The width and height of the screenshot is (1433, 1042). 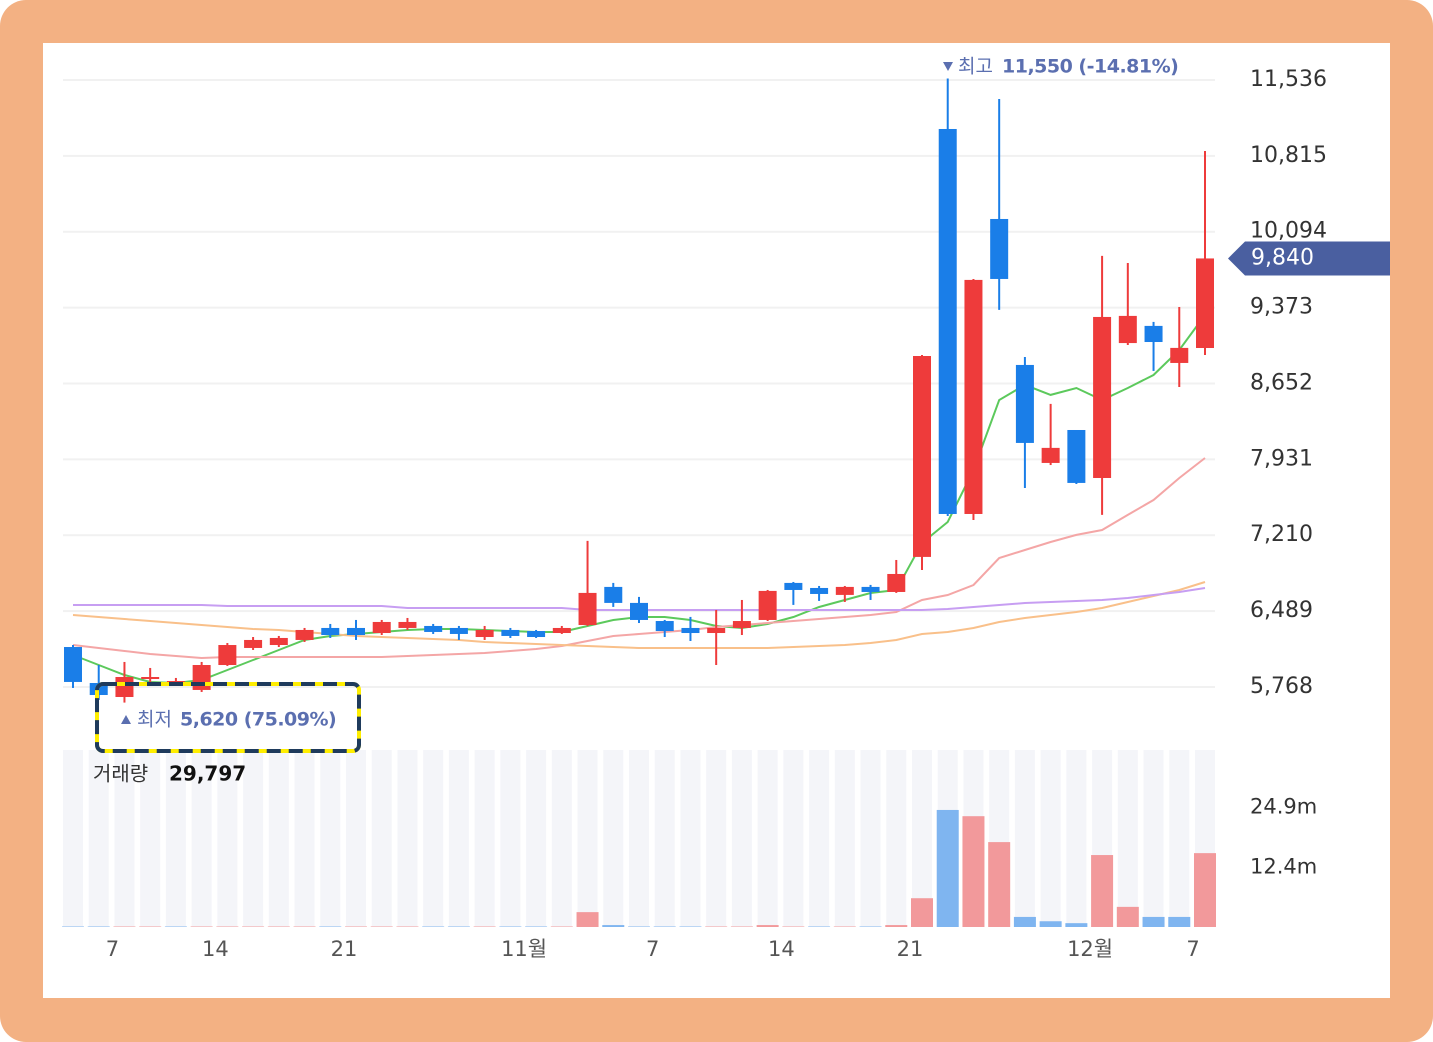 I want to click on volume-title: 거래량, so click(x=120, y=774).